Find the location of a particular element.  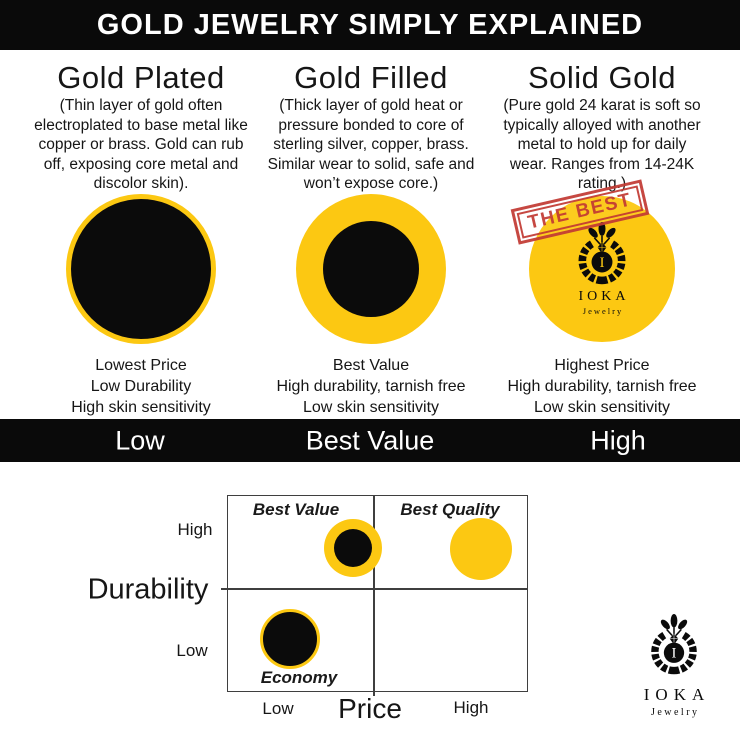

gold-plated-circle is located at coordinates (141, 269).